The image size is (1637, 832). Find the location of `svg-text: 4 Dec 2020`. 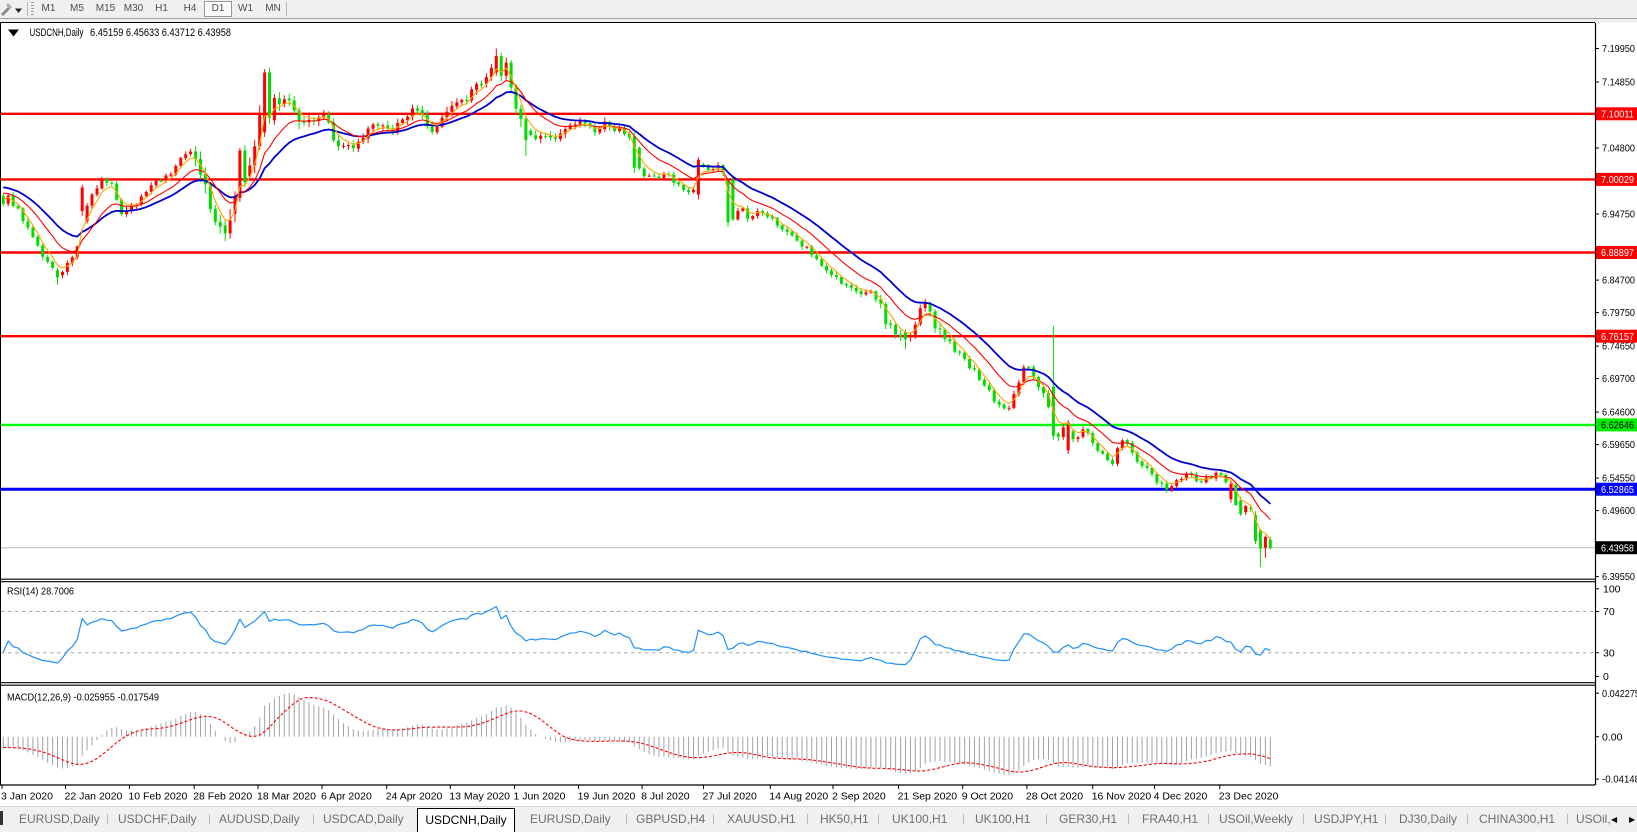

svg-text: 4 Dec 2020 is located at coordinates (1181, 797).